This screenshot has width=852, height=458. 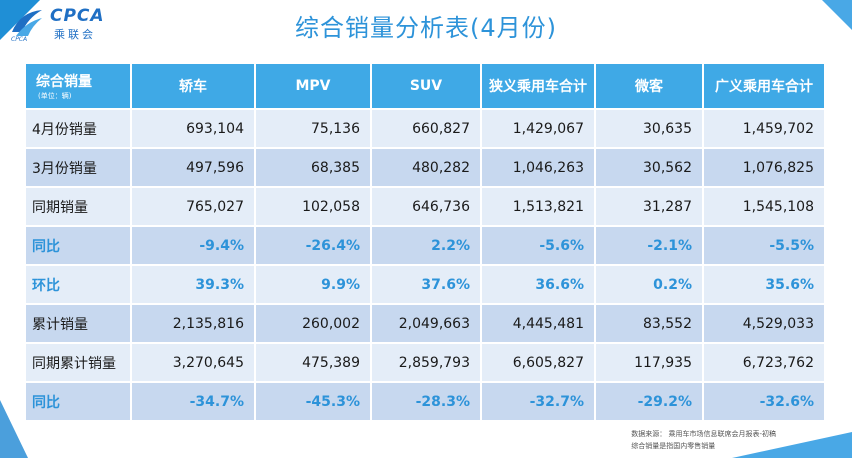 I want to click on table-cell: 1,429,067, so click(x=539, y=128).